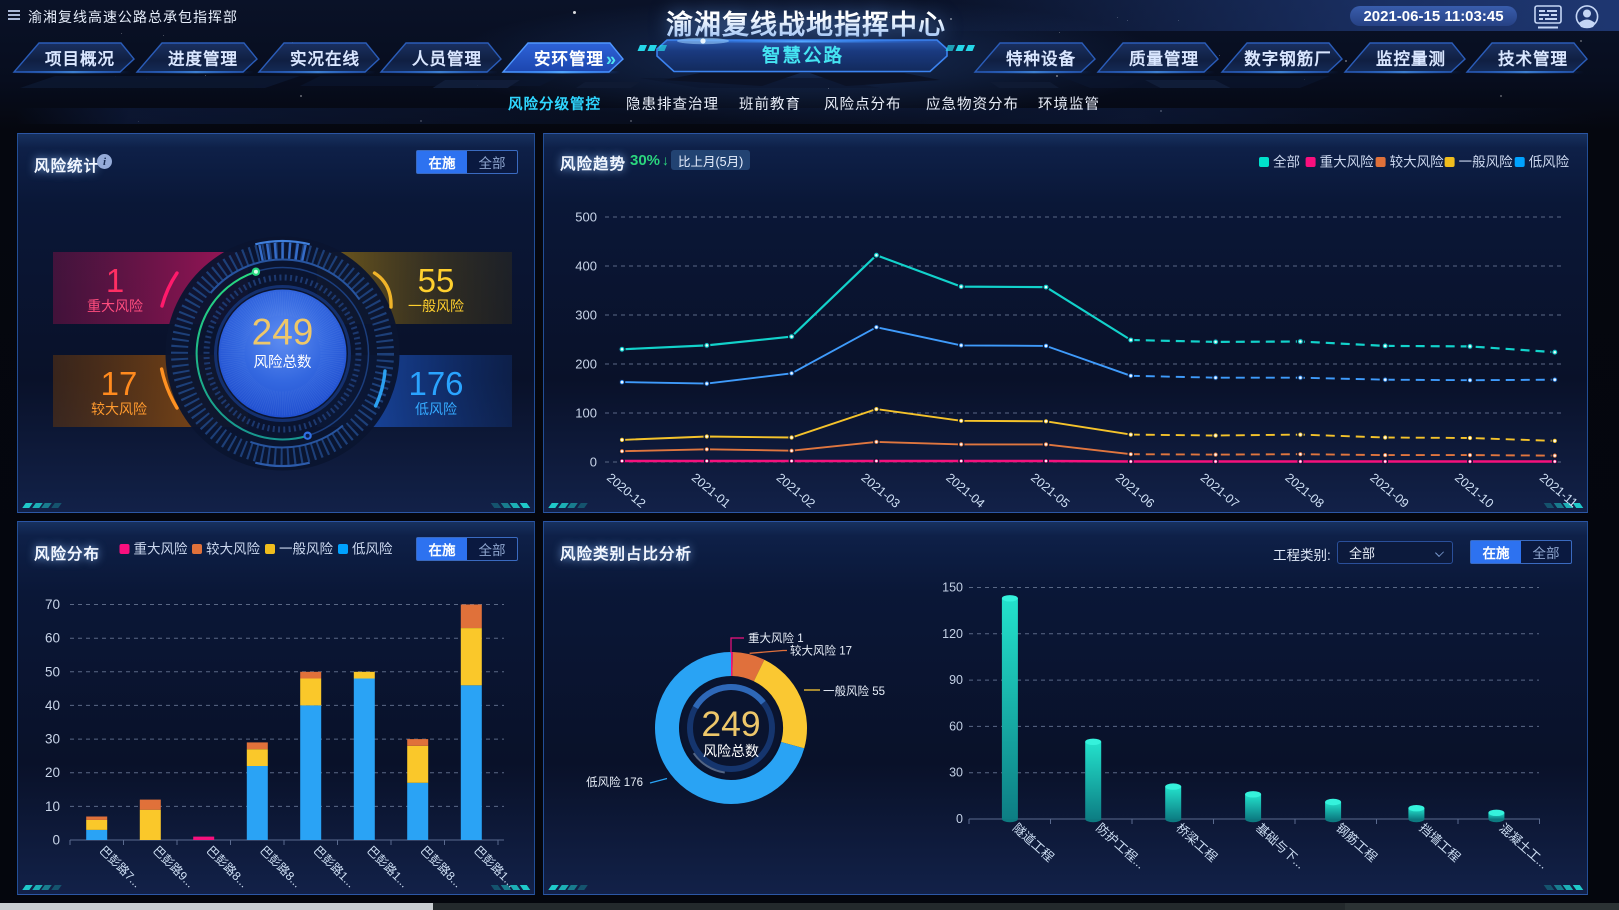 The image size is (1619, 910). Describe the element at coordinates (1197, 842) in the screenshot. I see `svg-text: 桥梁工程` at that location.